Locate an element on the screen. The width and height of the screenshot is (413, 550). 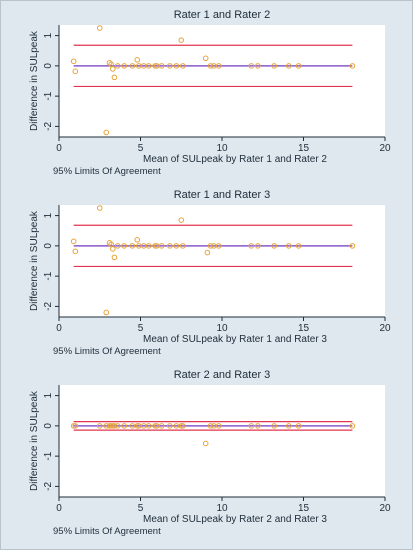
x-tick-label: 10 is located at coordinates (222, 328).